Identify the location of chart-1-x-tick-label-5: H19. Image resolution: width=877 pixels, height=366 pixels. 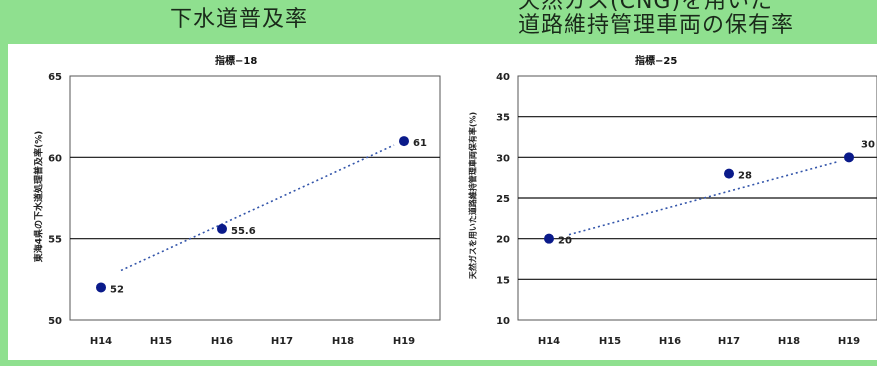
(404, 341).